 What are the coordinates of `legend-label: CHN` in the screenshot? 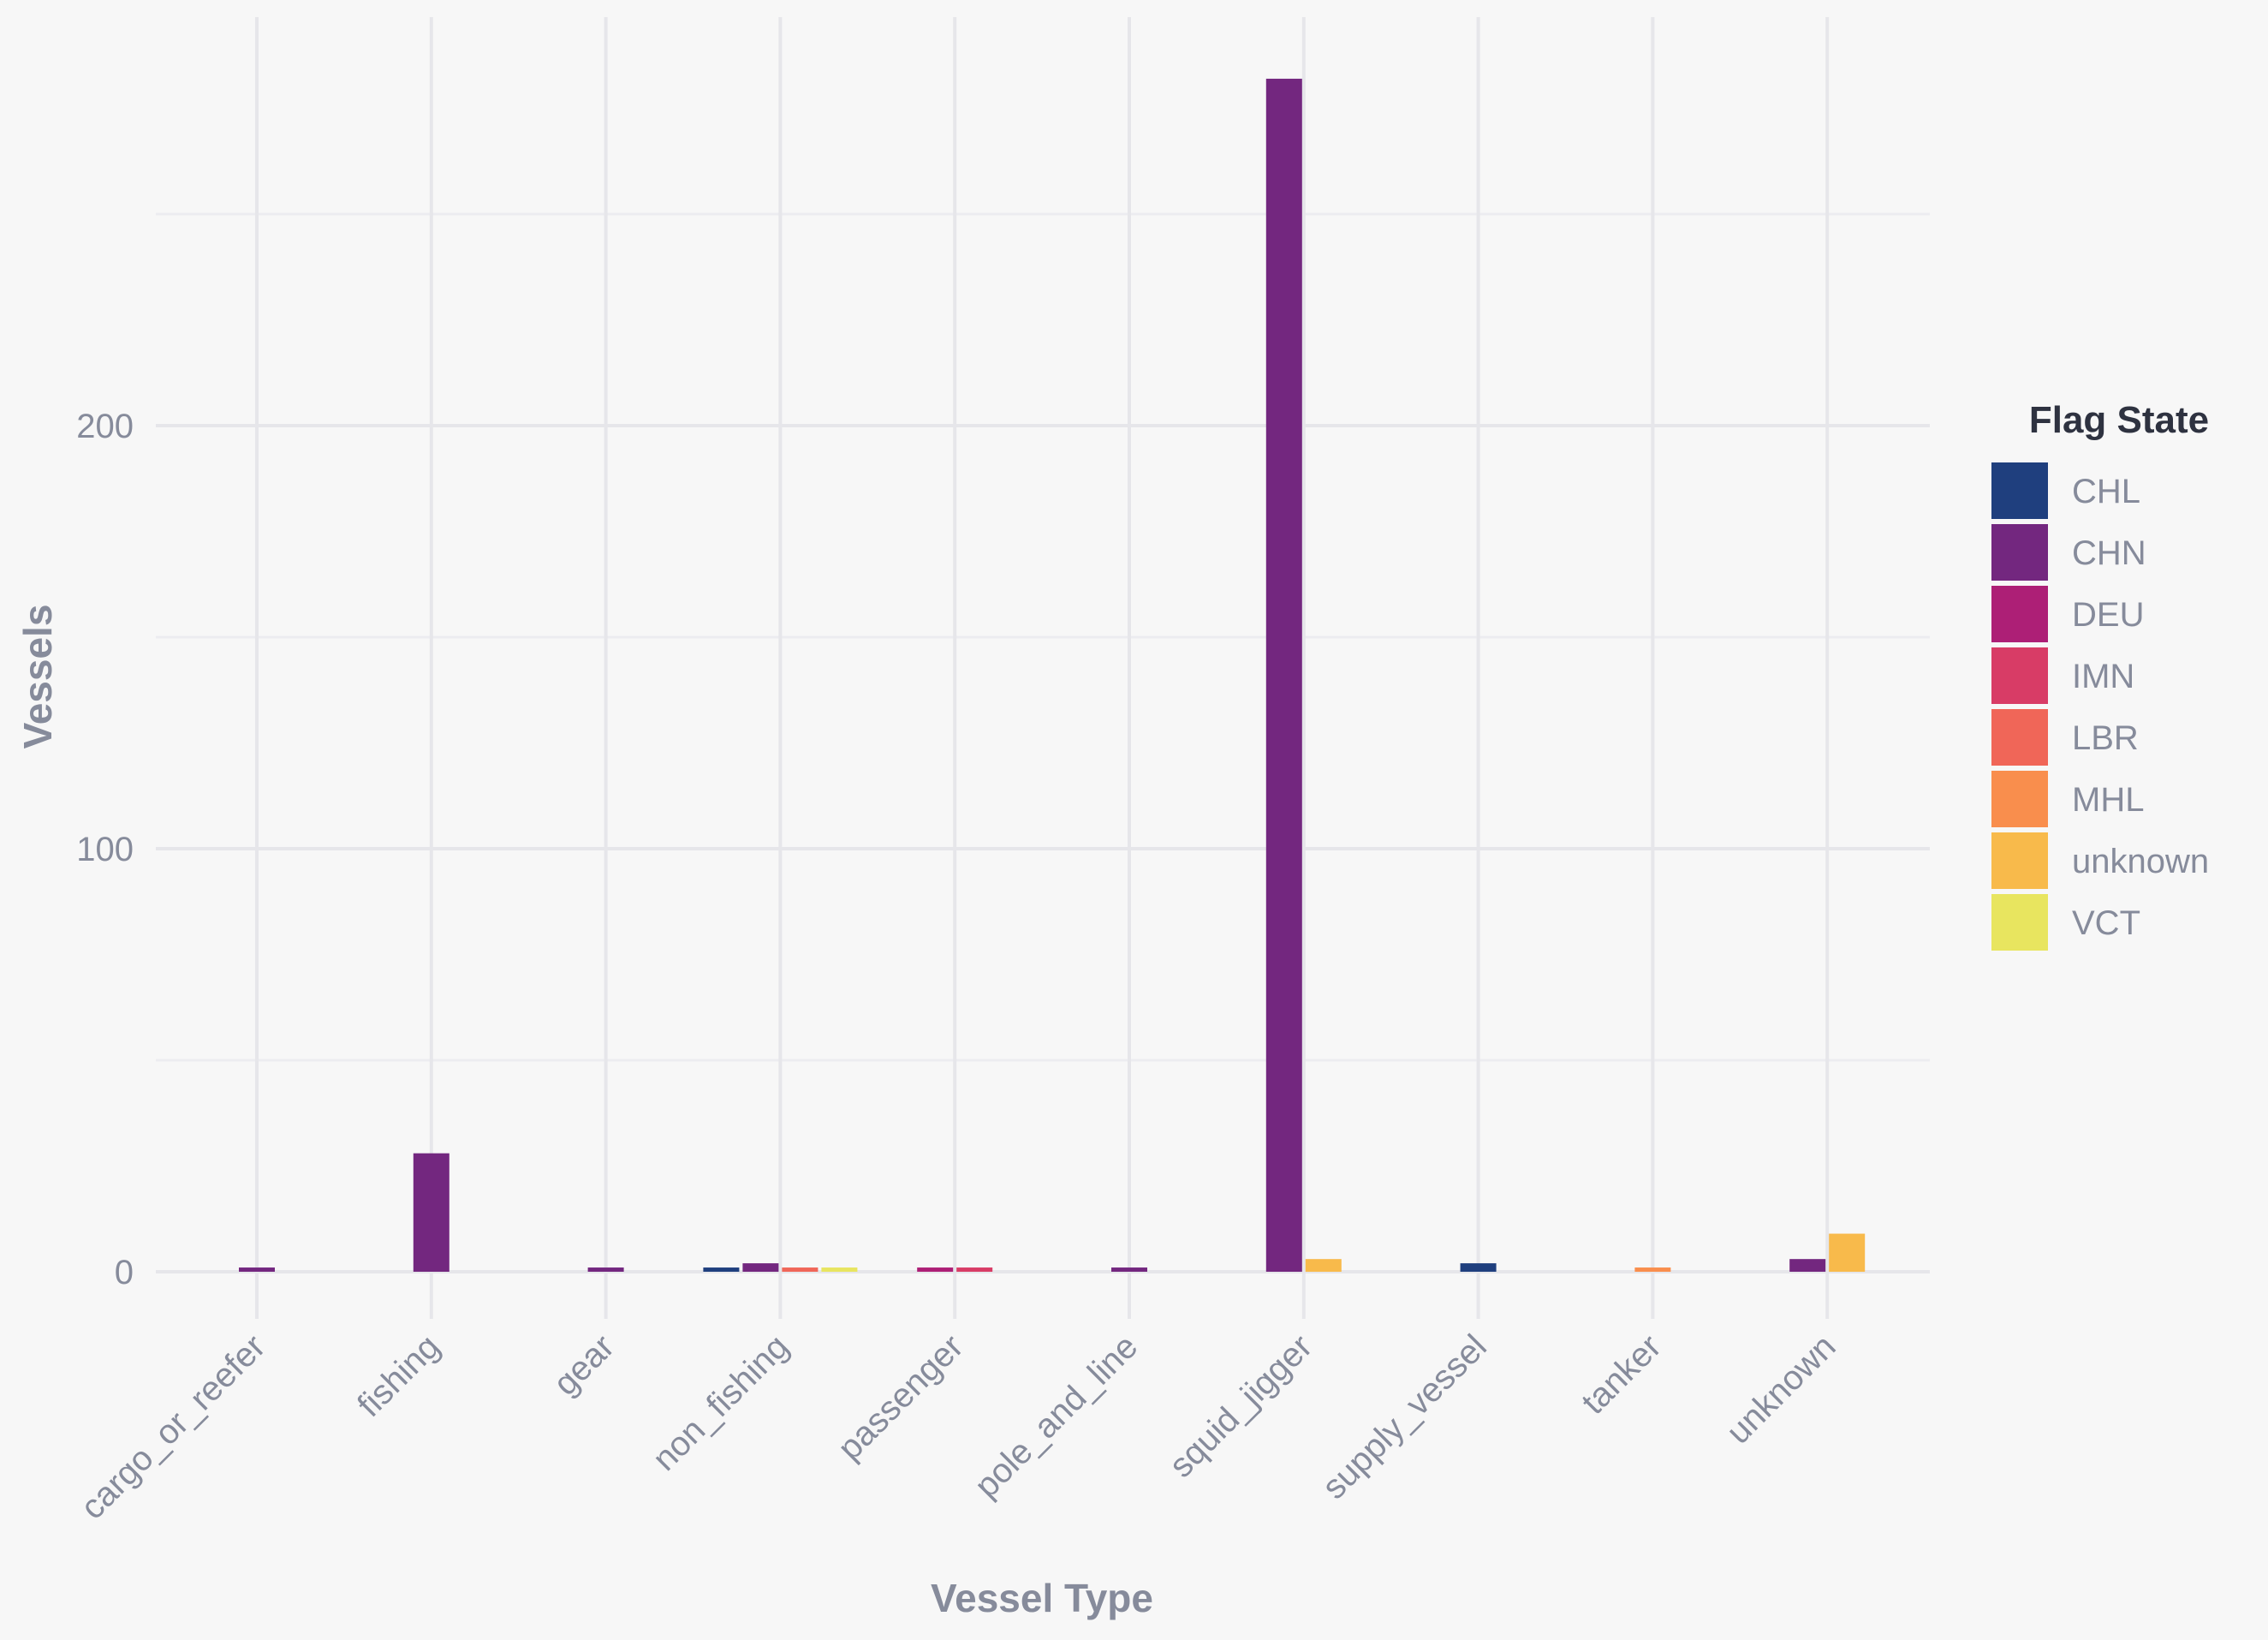 It's located at (2109, 553).